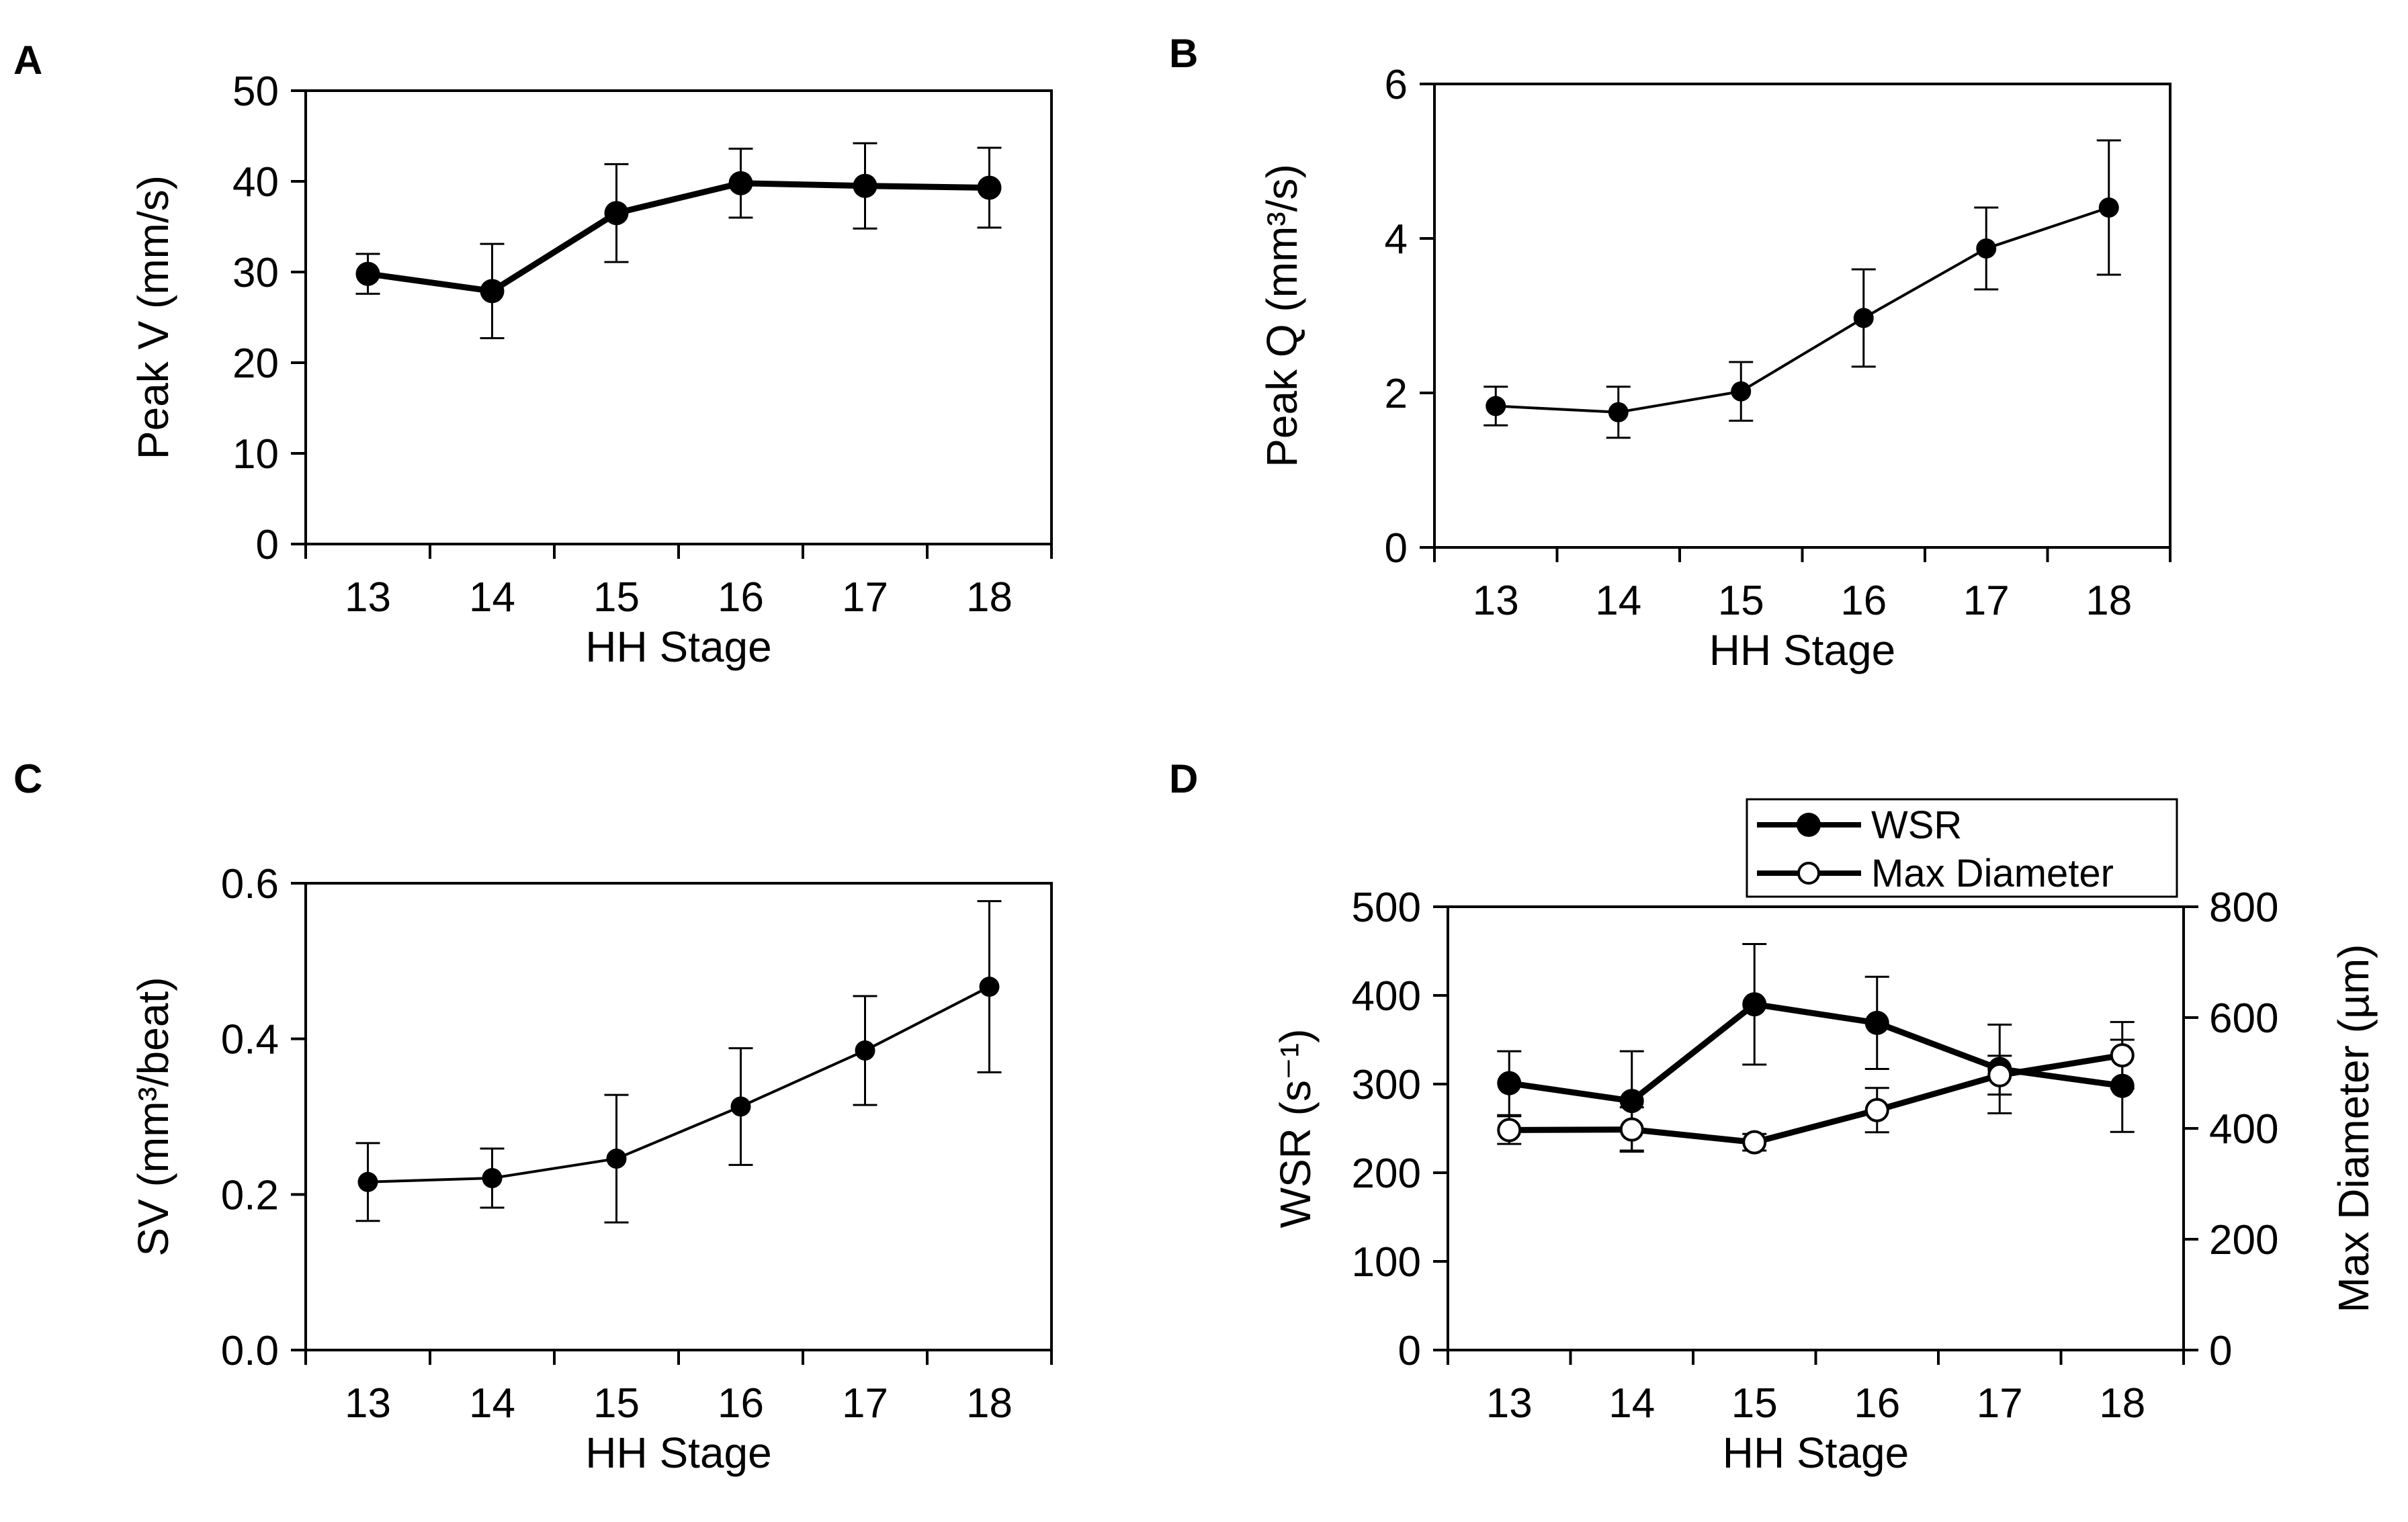  What do you see at coordinates (255, 182) in the screenshot?
I see `y-tick-label: 40` at bounding box center [255, 182].